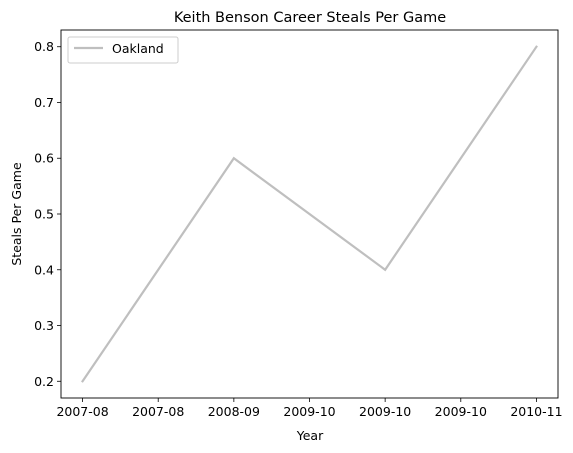  I want to click on y-axis: 0.2 0.3 0.4 0.5 0.6 0.7 0.8, so click(47, 214).